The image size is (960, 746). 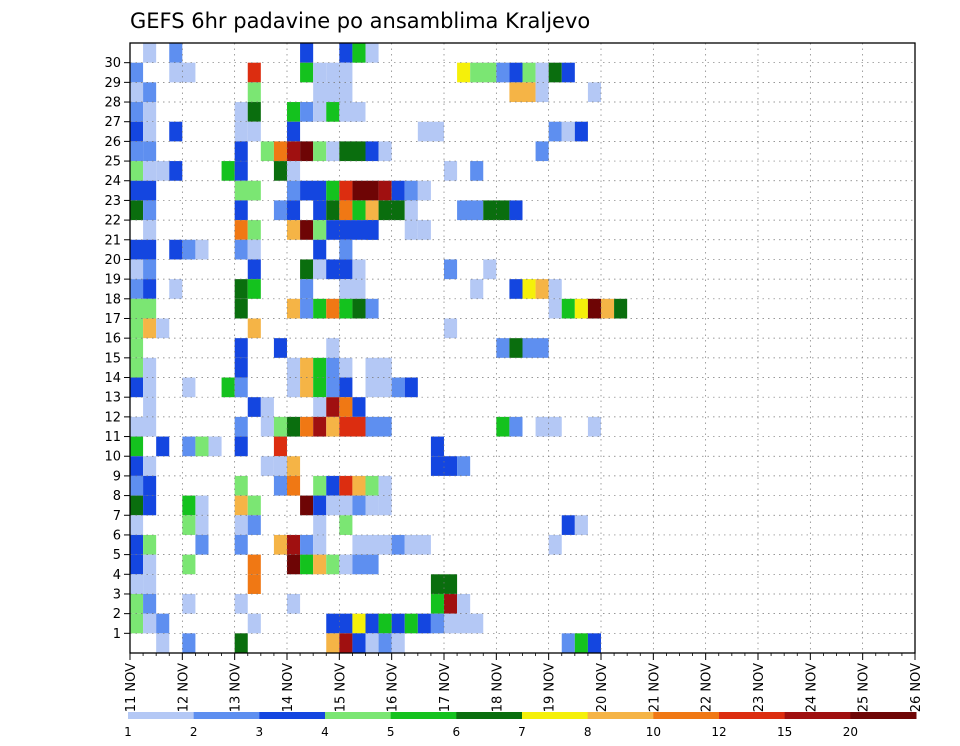 I want to click on y-tick-label: 21, so click(x=112, y=240).